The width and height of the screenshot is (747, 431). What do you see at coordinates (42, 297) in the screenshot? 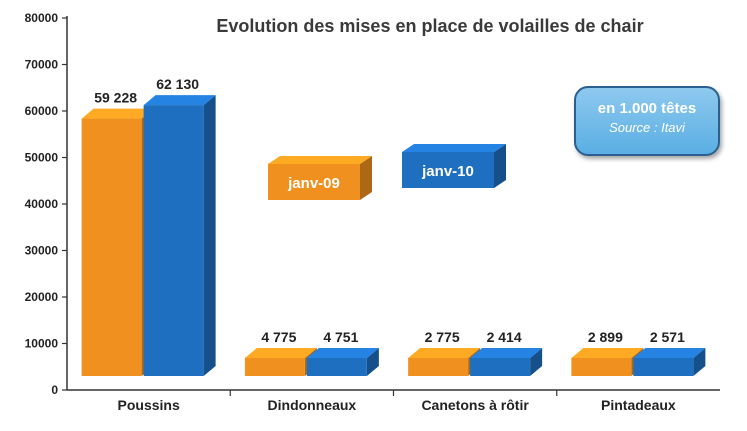
I see `y-tick-label: 20000` at bounding box center [42, 297].